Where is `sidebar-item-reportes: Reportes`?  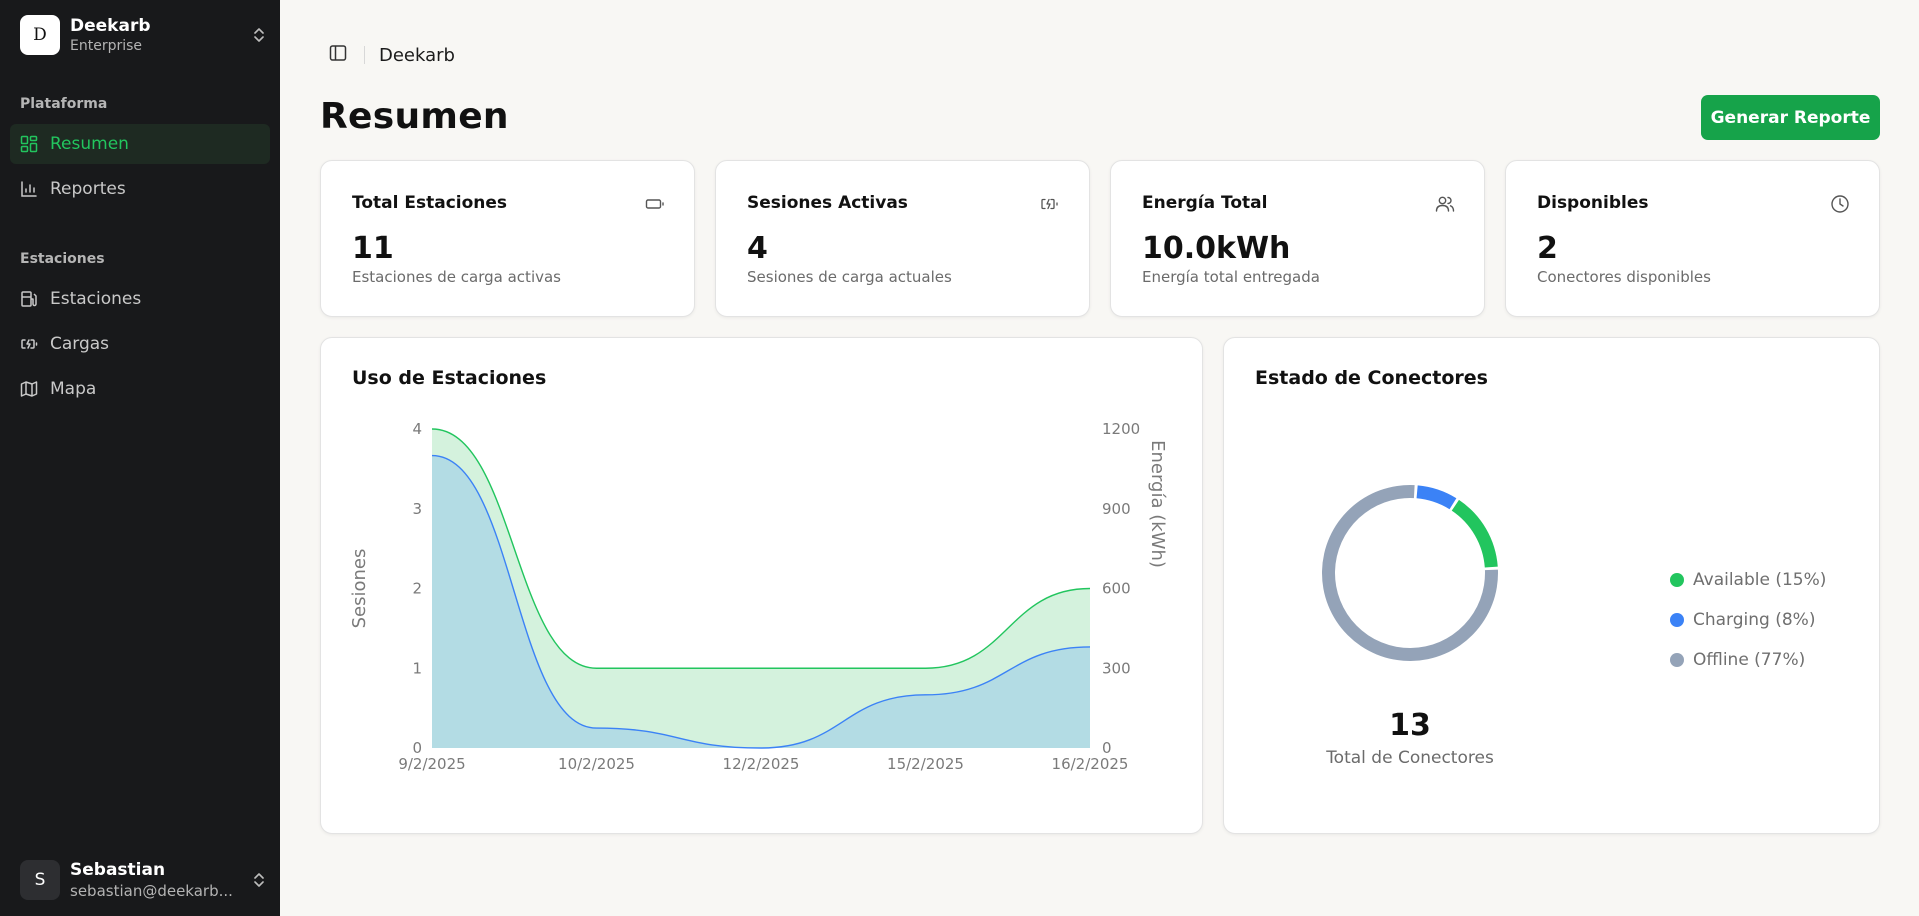 sidebar-item-reportes: Reportes is located at coordinates (140, 189).